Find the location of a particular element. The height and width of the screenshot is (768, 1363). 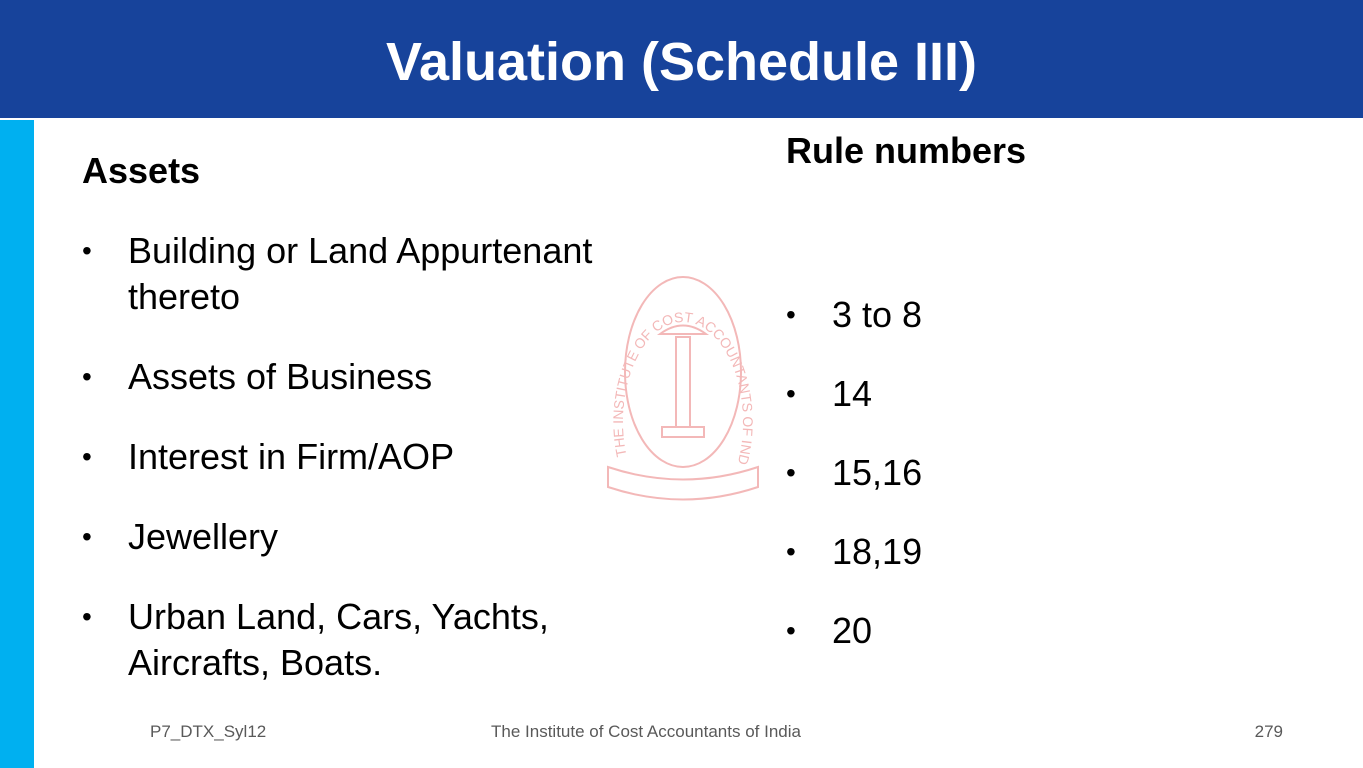

rules-heading: Rule numbers is located at coordinates (906, 150).